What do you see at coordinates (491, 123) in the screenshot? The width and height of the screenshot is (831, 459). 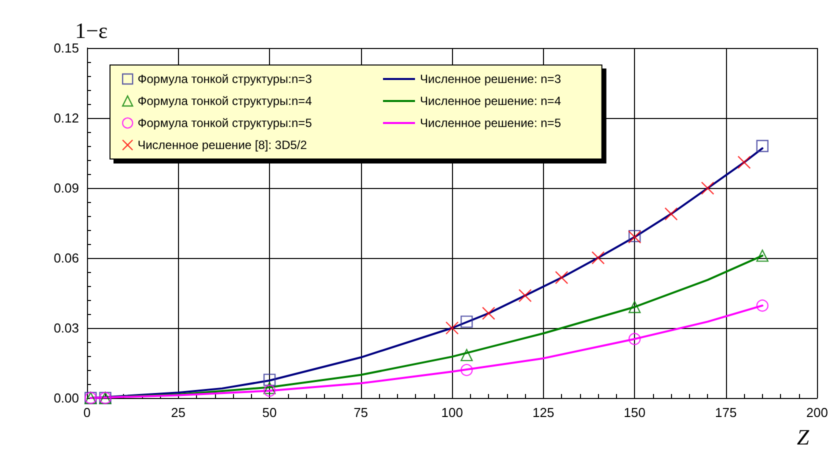 I see `legend-label: Численное решение: n=5` at bounding box center [491, 123].